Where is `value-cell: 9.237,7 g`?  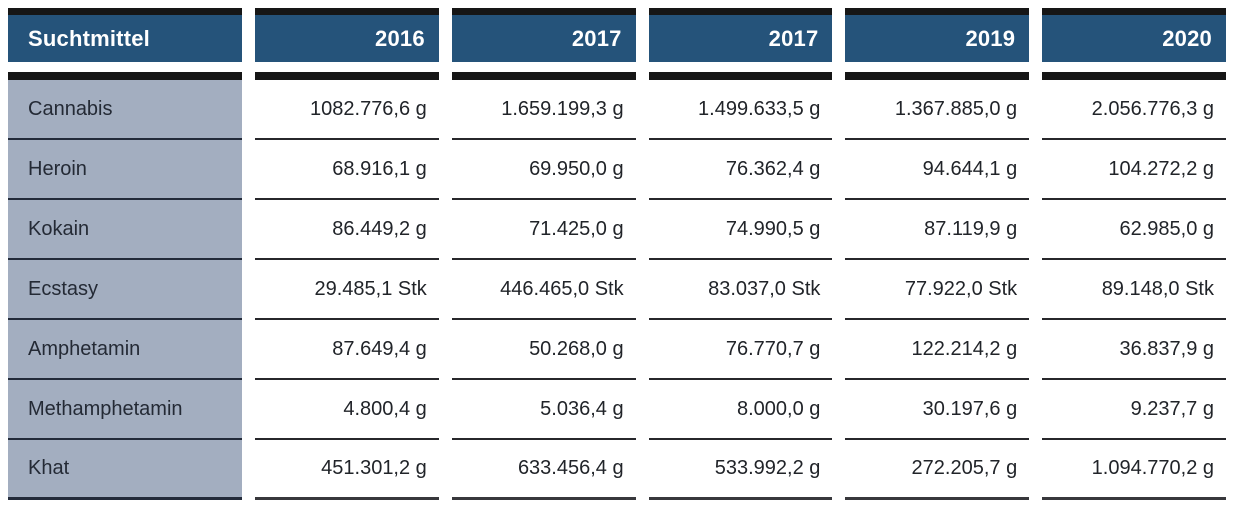
value-cell: 9.237,7 g is located at coordinates (1134, 410).